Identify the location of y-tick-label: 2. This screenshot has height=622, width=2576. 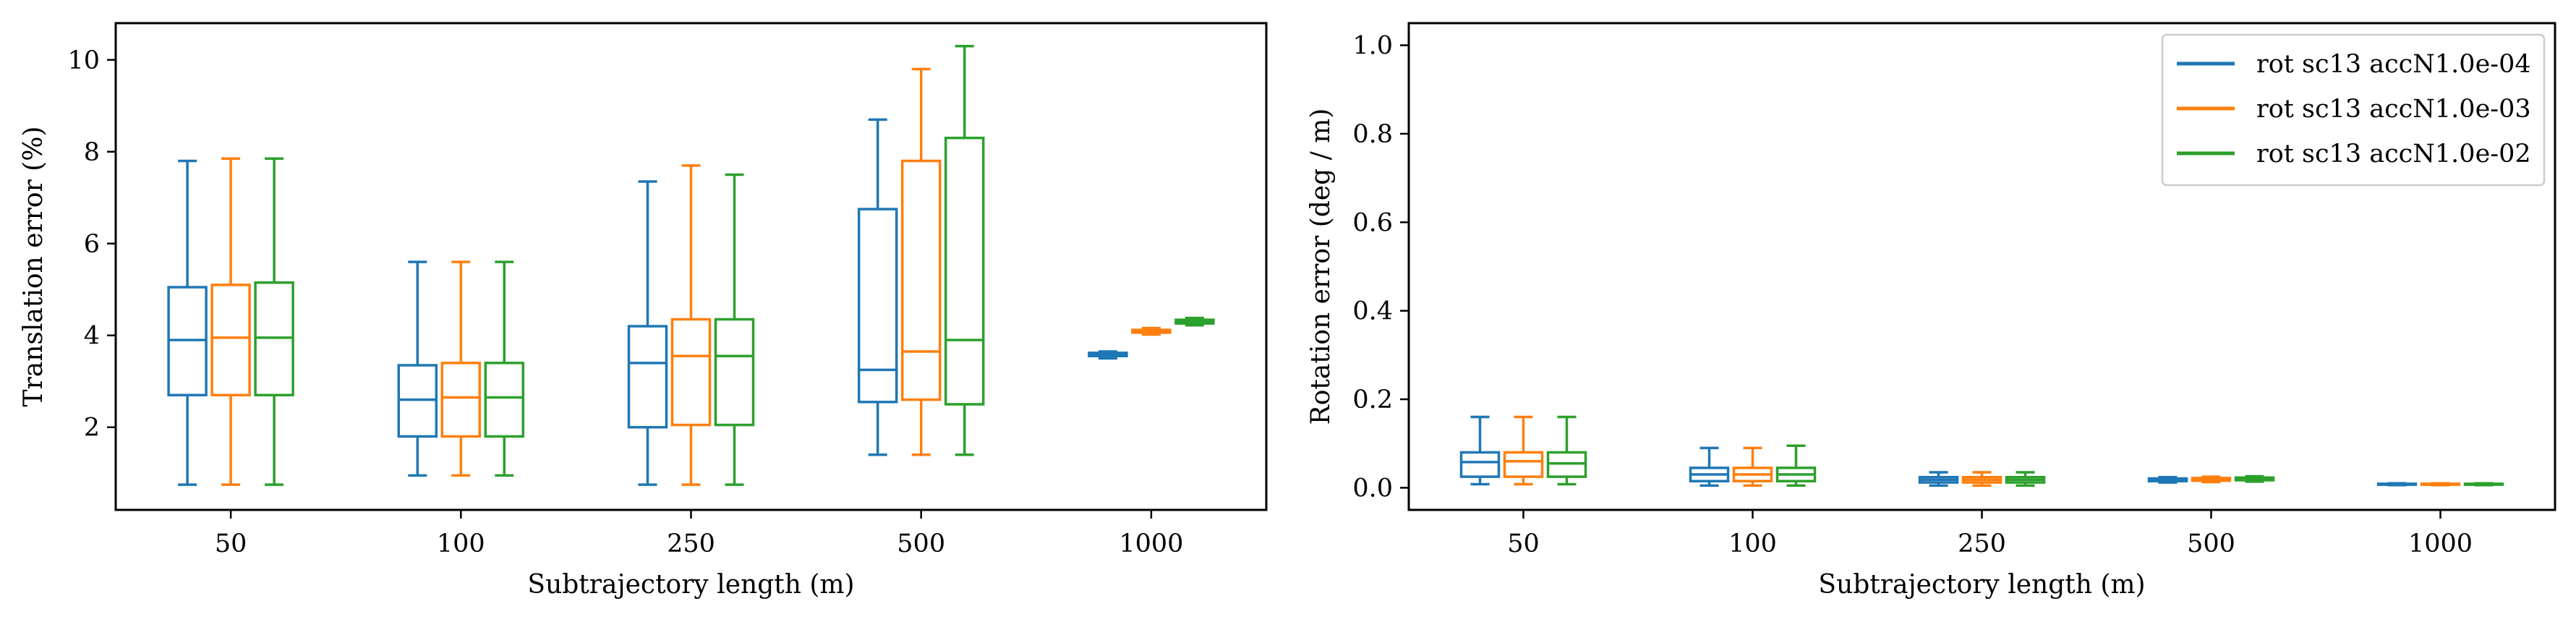
(92, 428).